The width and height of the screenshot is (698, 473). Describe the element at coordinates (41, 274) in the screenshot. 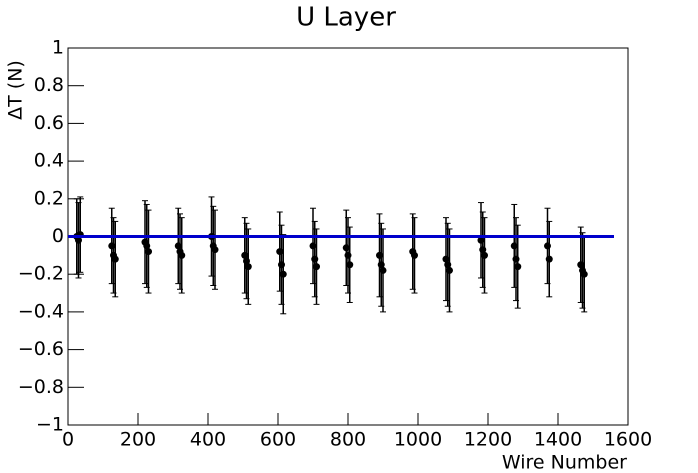

I see `y-tick-label: −0.2` at that location.